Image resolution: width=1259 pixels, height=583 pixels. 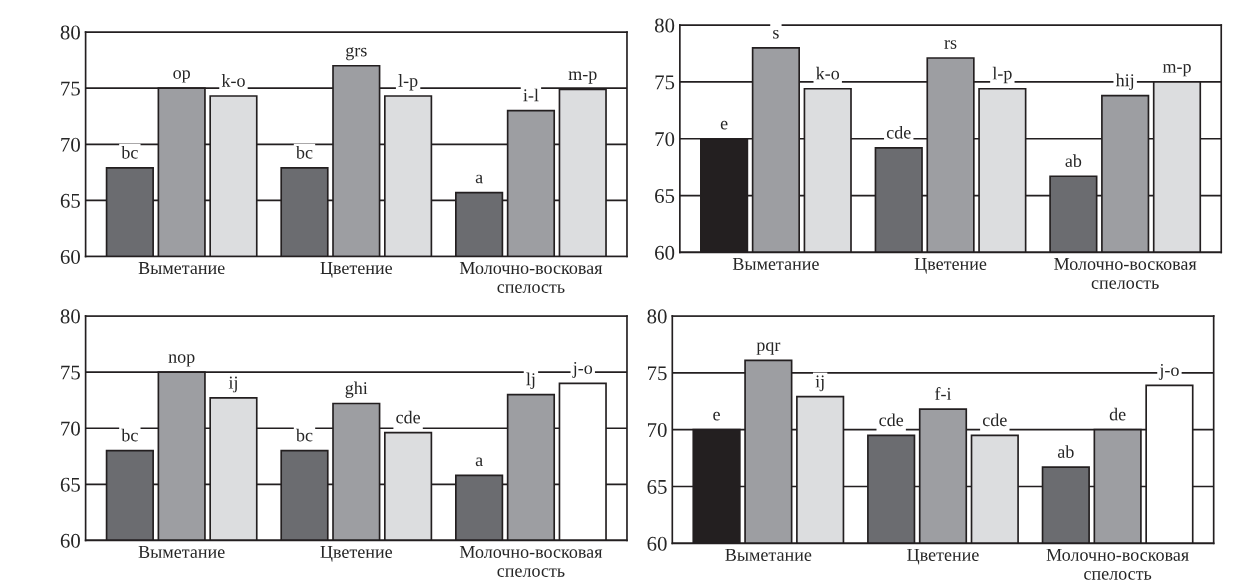 What do you see at coordinates (530, 380) in the screenshot?
I see `data-label: lj` at bounding box center [530, 380].